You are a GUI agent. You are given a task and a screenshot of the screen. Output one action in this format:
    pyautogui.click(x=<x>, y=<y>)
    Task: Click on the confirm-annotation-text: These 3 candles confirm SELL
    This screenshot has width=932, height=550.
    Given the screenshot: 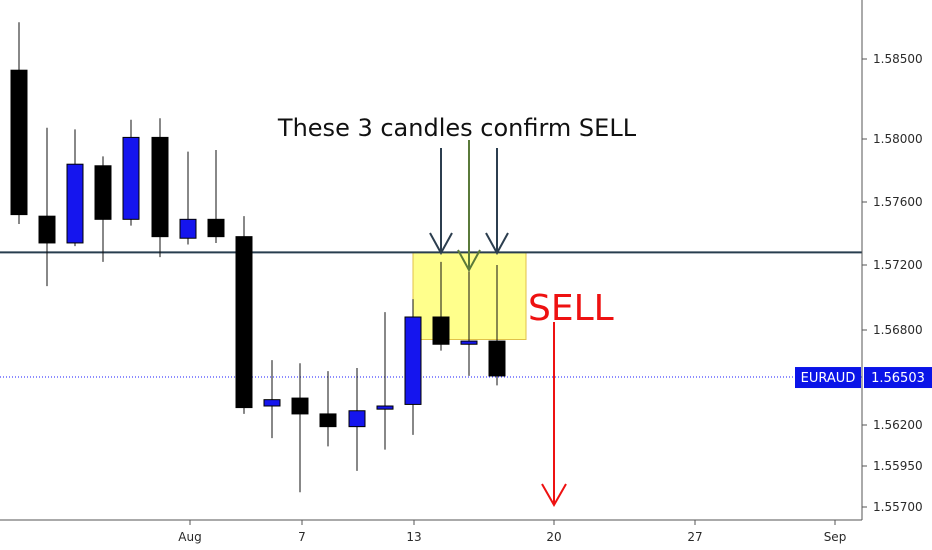 What is the action you would take?
    pyautogui.click(x=457, y=128)
    